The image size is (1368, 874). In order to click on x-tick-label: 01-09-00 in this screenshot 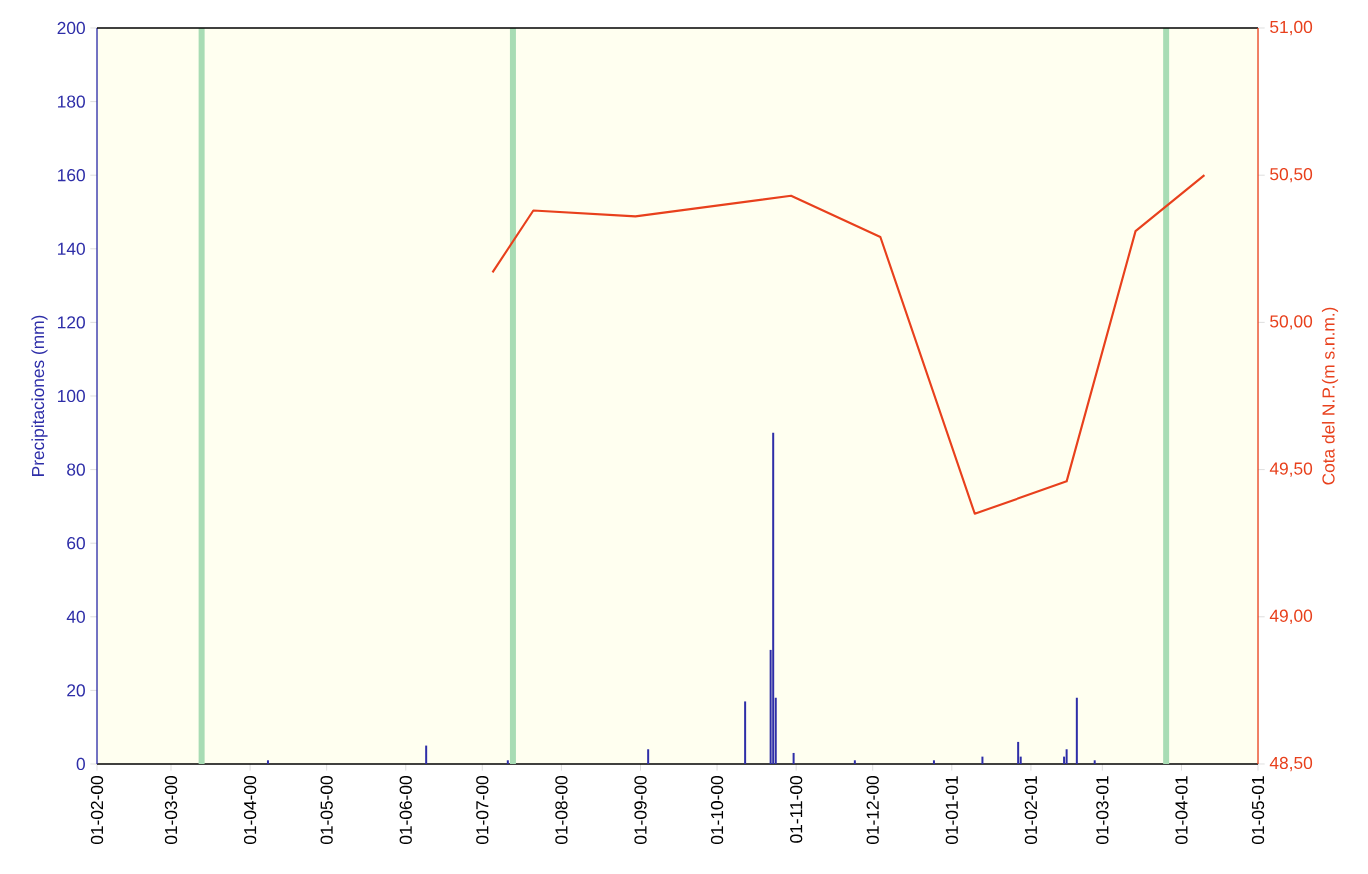, I will do `click(640, 810)`.